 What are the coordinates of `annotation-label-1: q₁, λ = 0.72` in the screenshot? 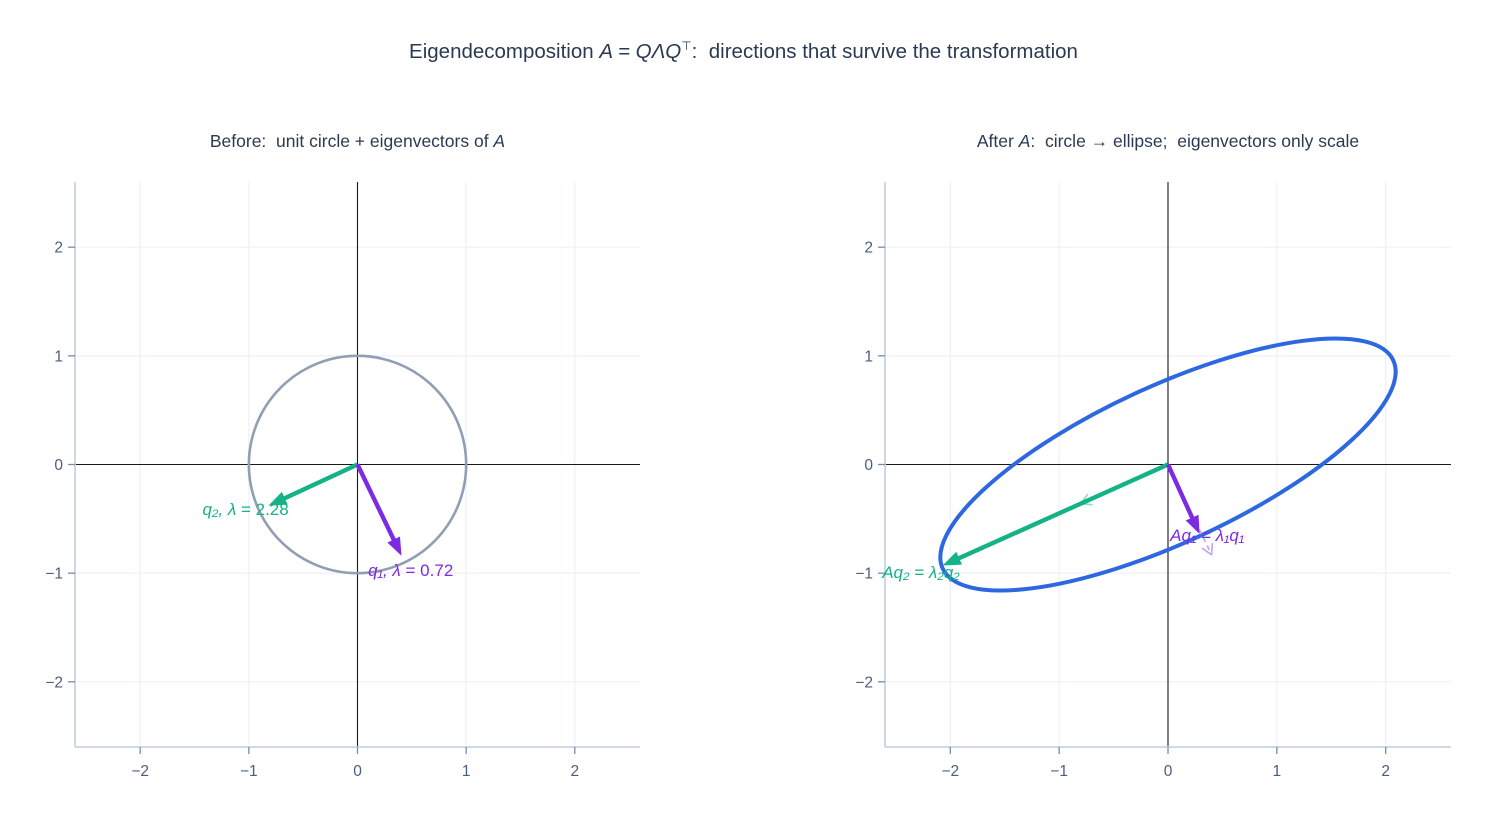 It's located at (410, 570).